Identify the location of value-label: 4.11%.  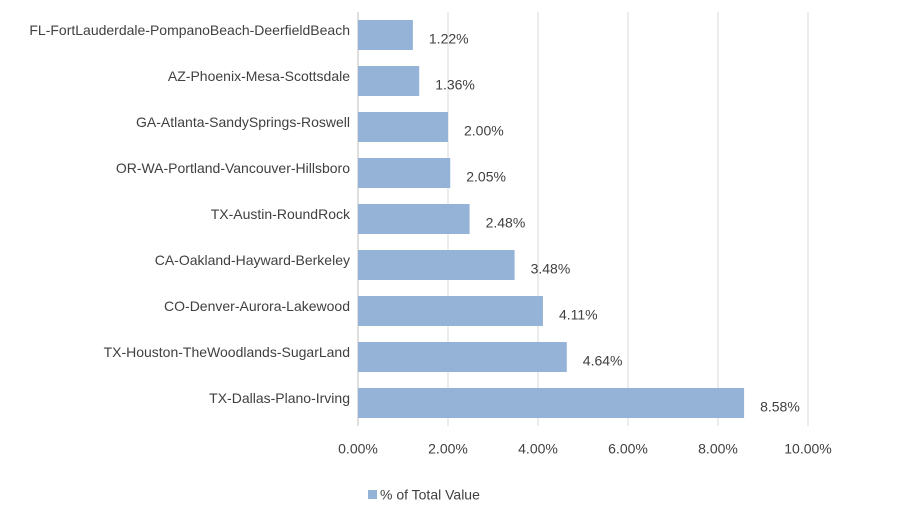
(578, 315).